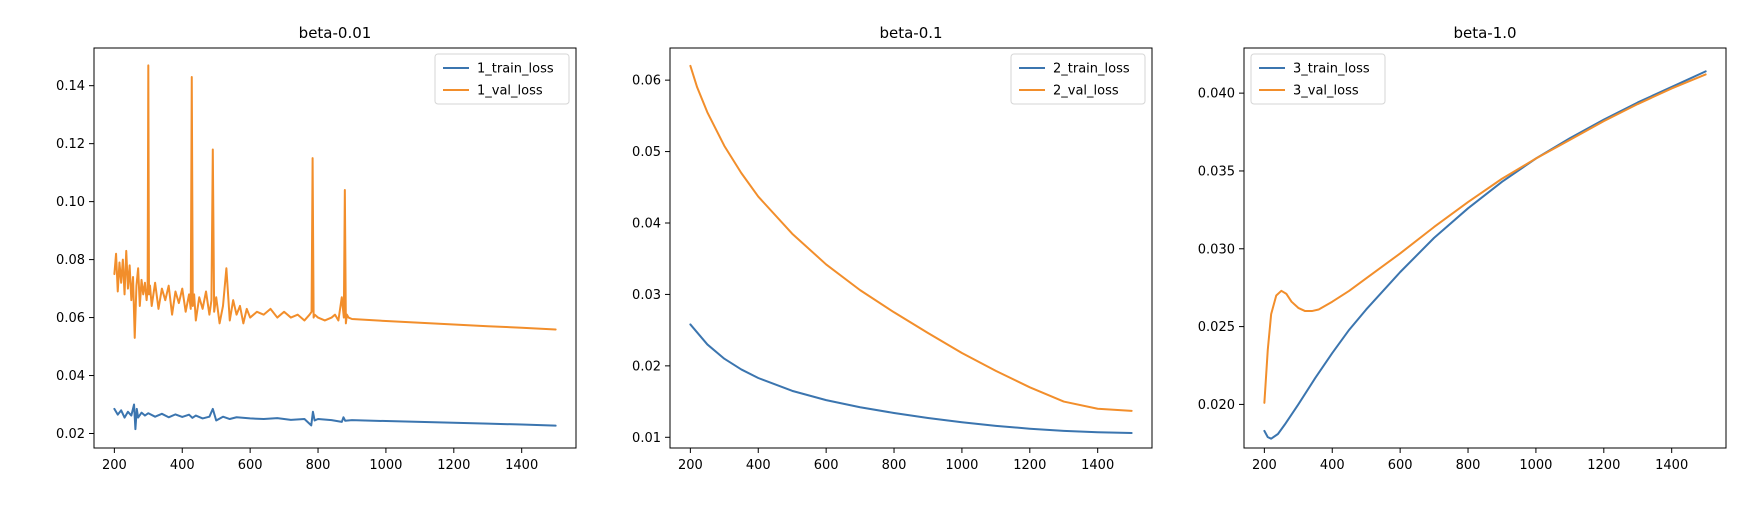  Describe the element at coordinates (335, 201) in the screenshot. I see `series-line-1_val_loss` at that location.